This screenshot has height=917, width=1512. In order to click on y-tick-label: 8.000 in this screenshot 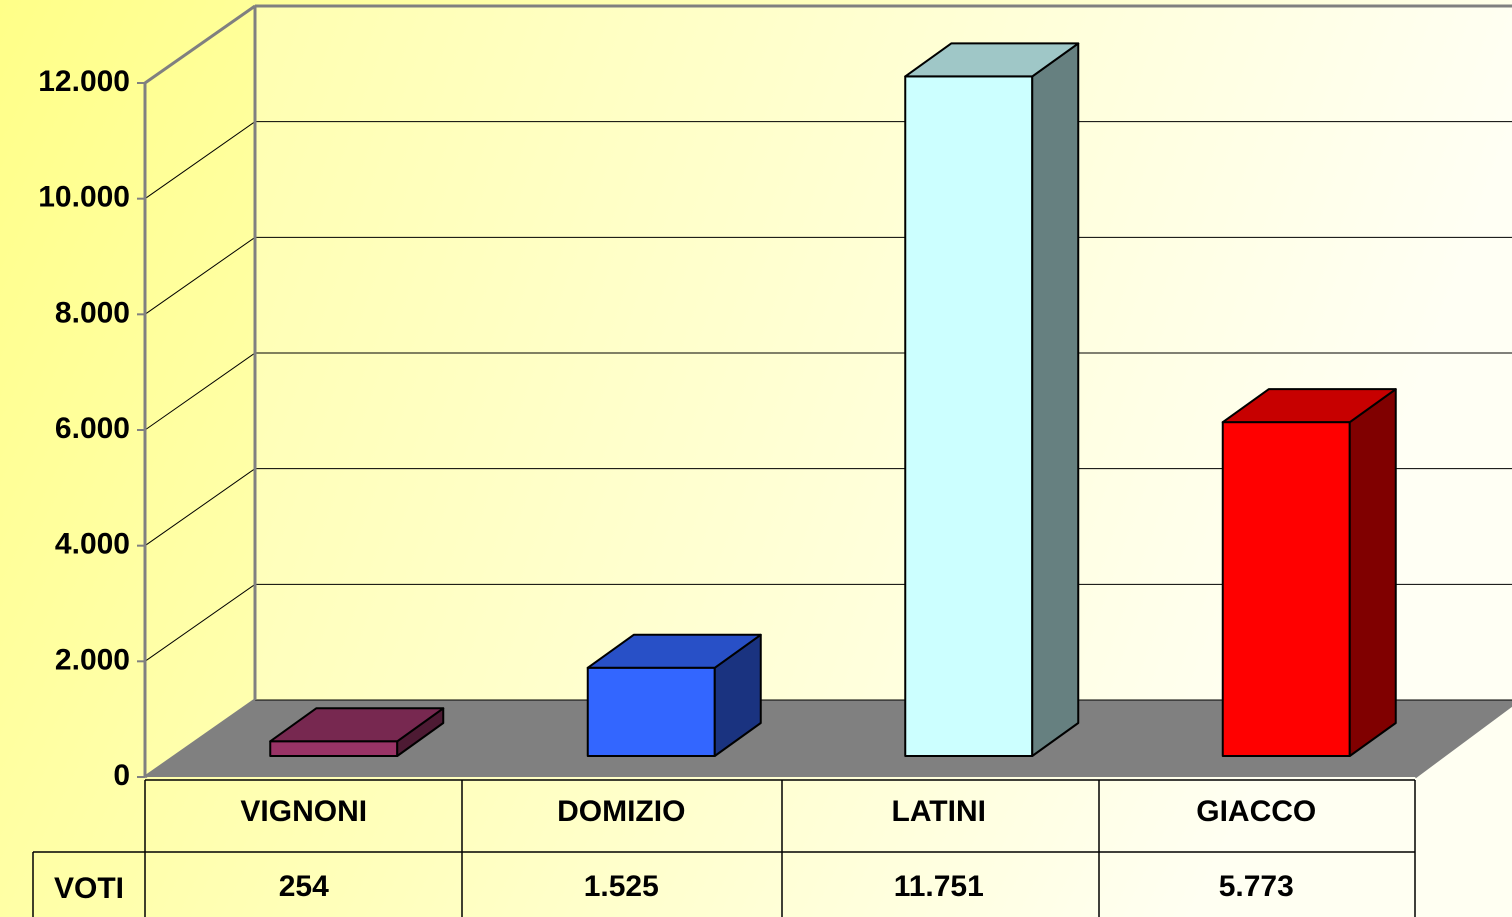, I will do `click(92, 312)`.